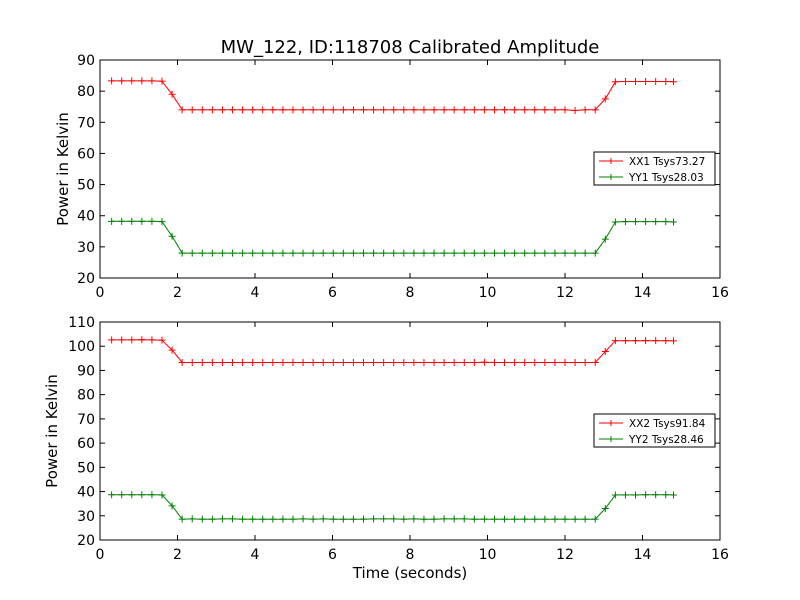  Describe the element at coordinates (410, 573) in the screenshot. I see `x-axis-label: Time (seconds)` at that location.